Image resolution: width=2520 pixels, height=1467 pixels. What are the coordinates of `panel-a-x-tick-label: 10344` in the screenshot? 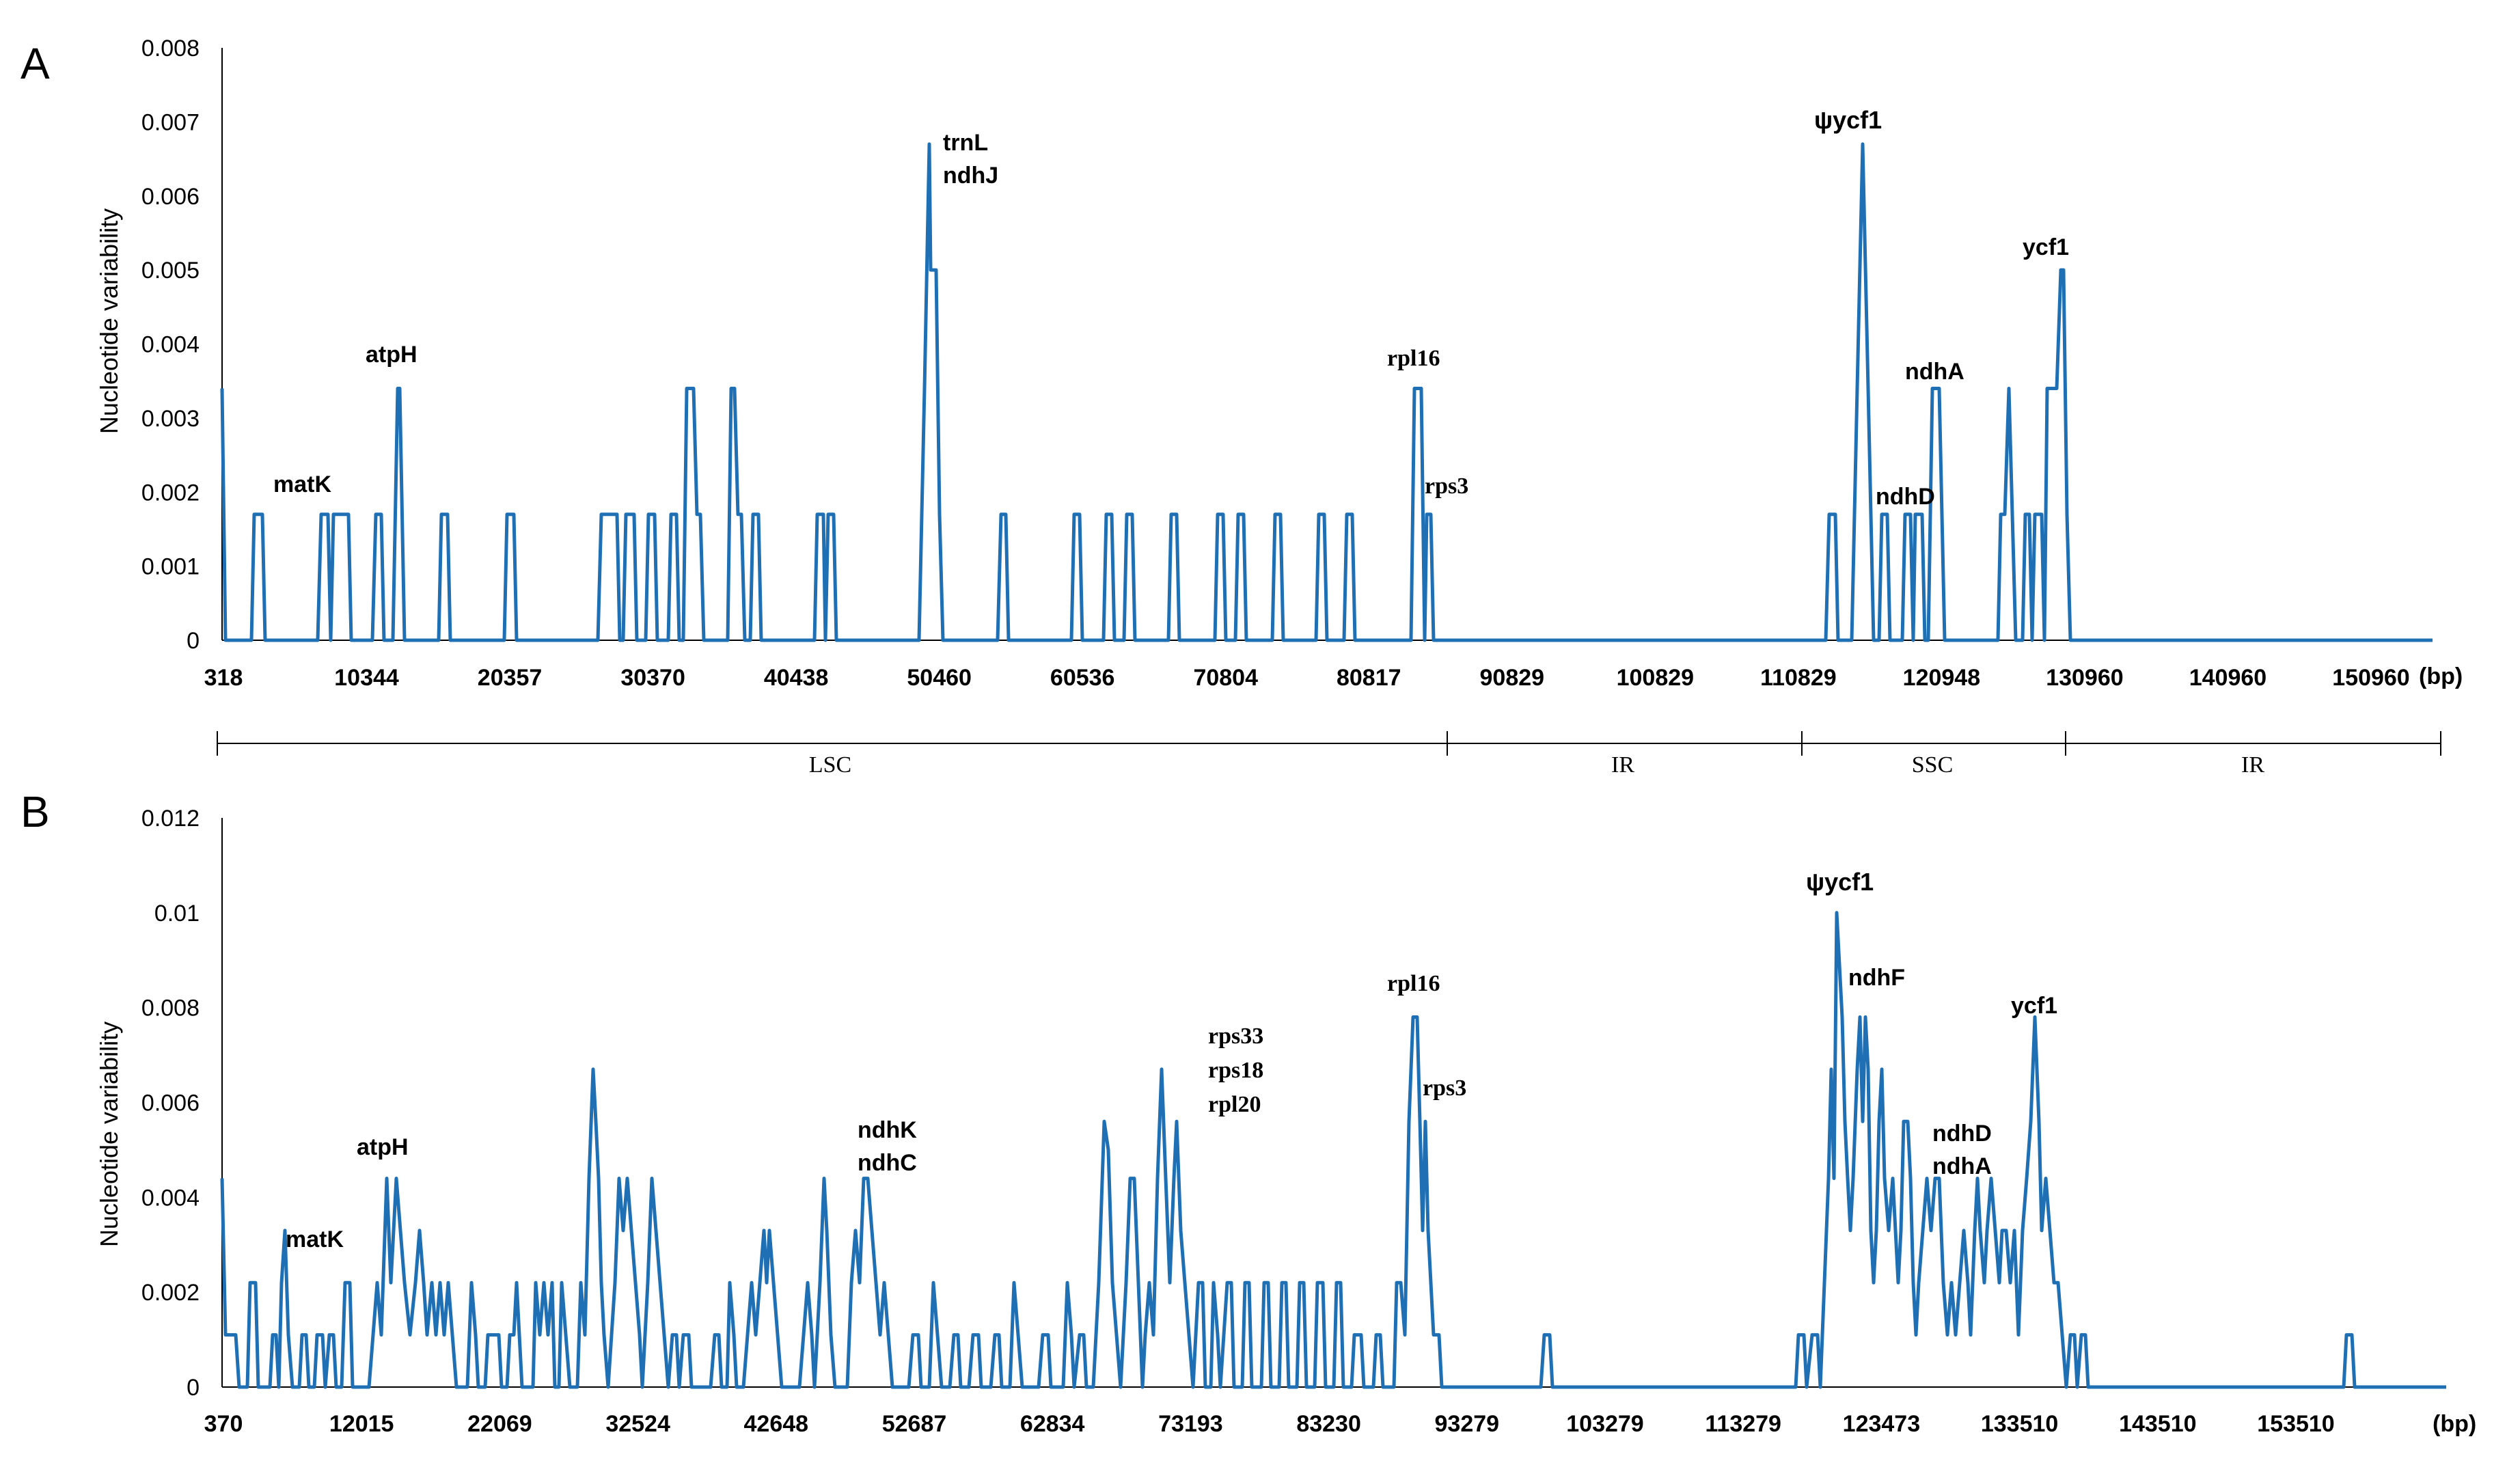 It's located at (366, 678).